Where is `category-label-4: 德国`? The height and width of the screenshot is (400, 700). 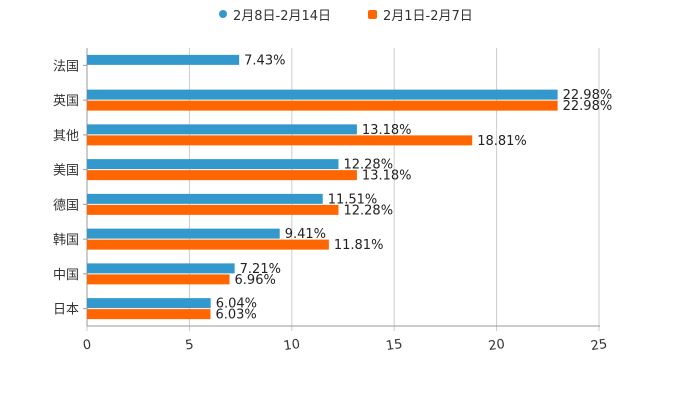 category-label-4: 德国 is located at coordinates (66, 205).